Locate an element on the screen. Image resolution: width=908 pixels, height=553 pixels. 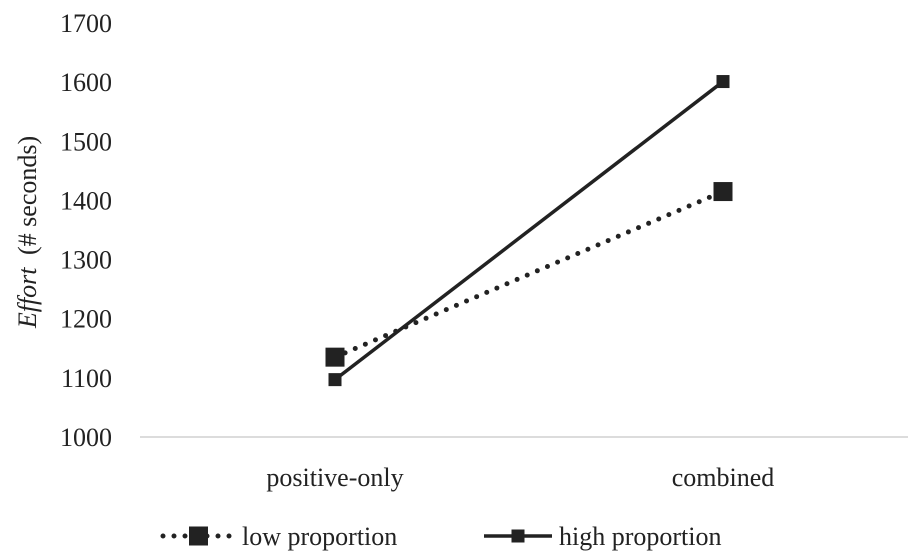
y-axis-ticks: 1000 1100 1200 1300 1400 1500 1600 1700 is located at coordinates (86, 230).